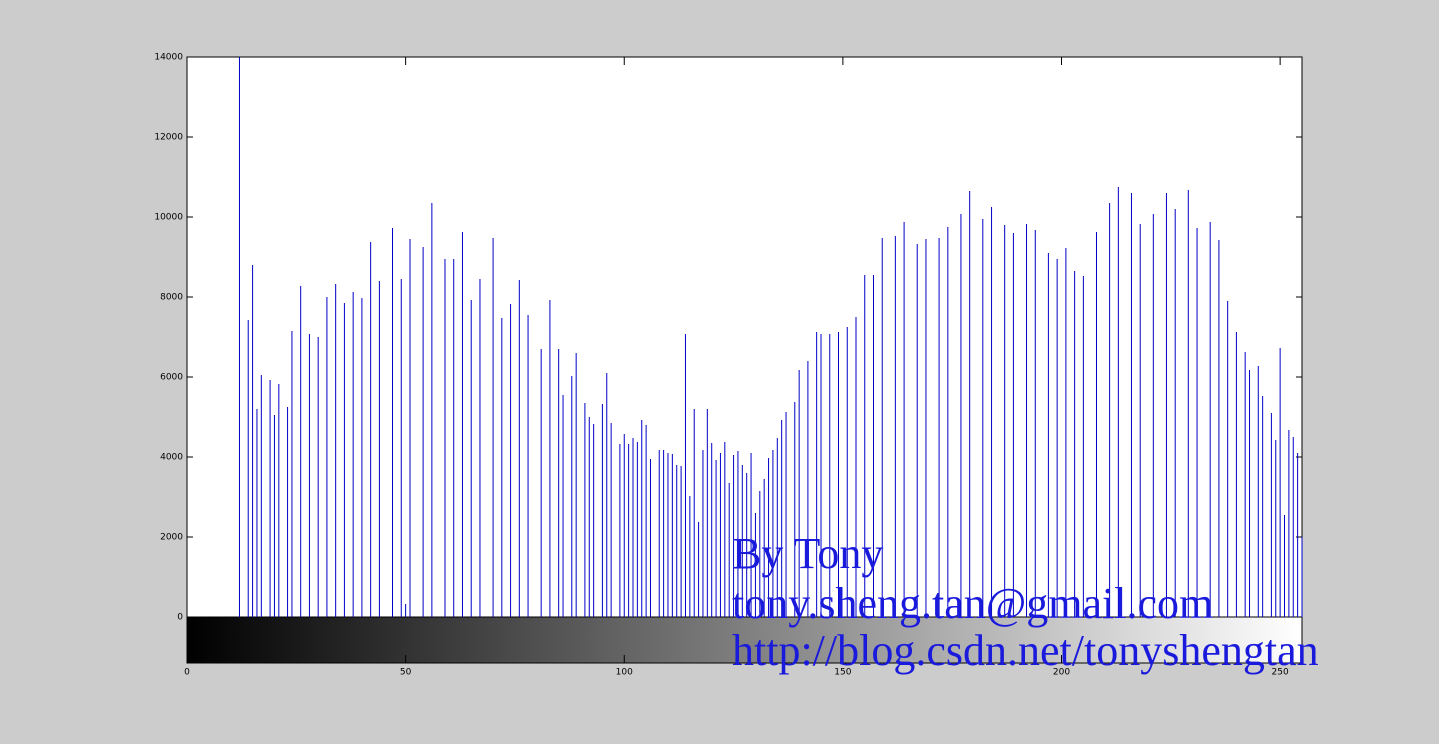 Image resolution: width=1439 pixels, height=744 pixels. I want to click on colorbar, so click(744, 640).